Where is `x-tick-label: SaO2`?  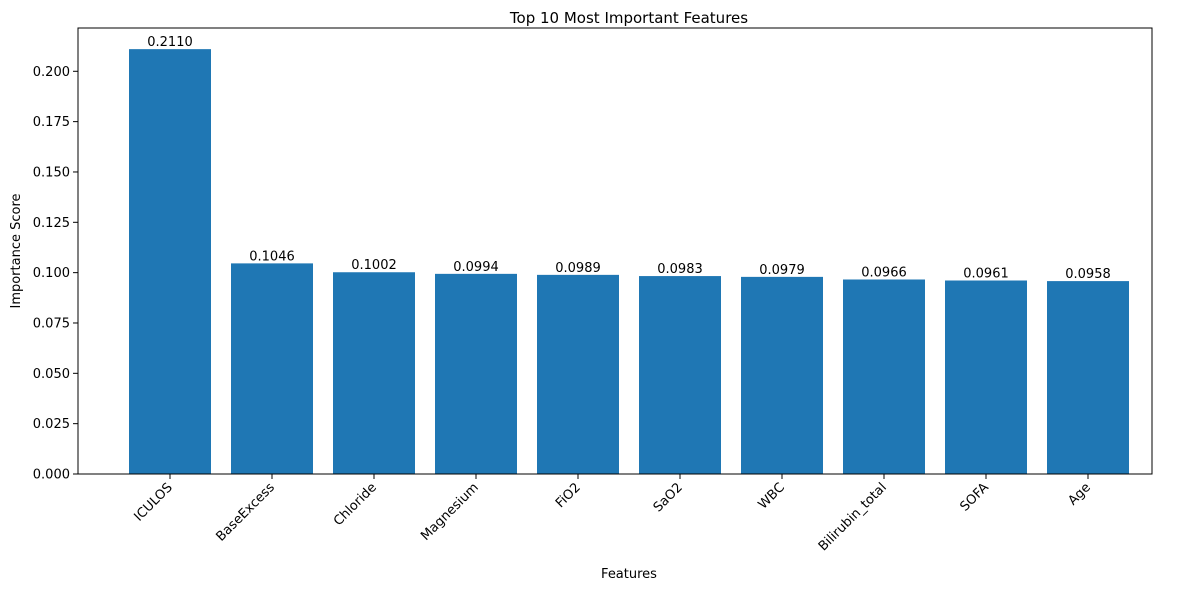
x-tick-label: SaO2 is located at coordinates (668, 497).